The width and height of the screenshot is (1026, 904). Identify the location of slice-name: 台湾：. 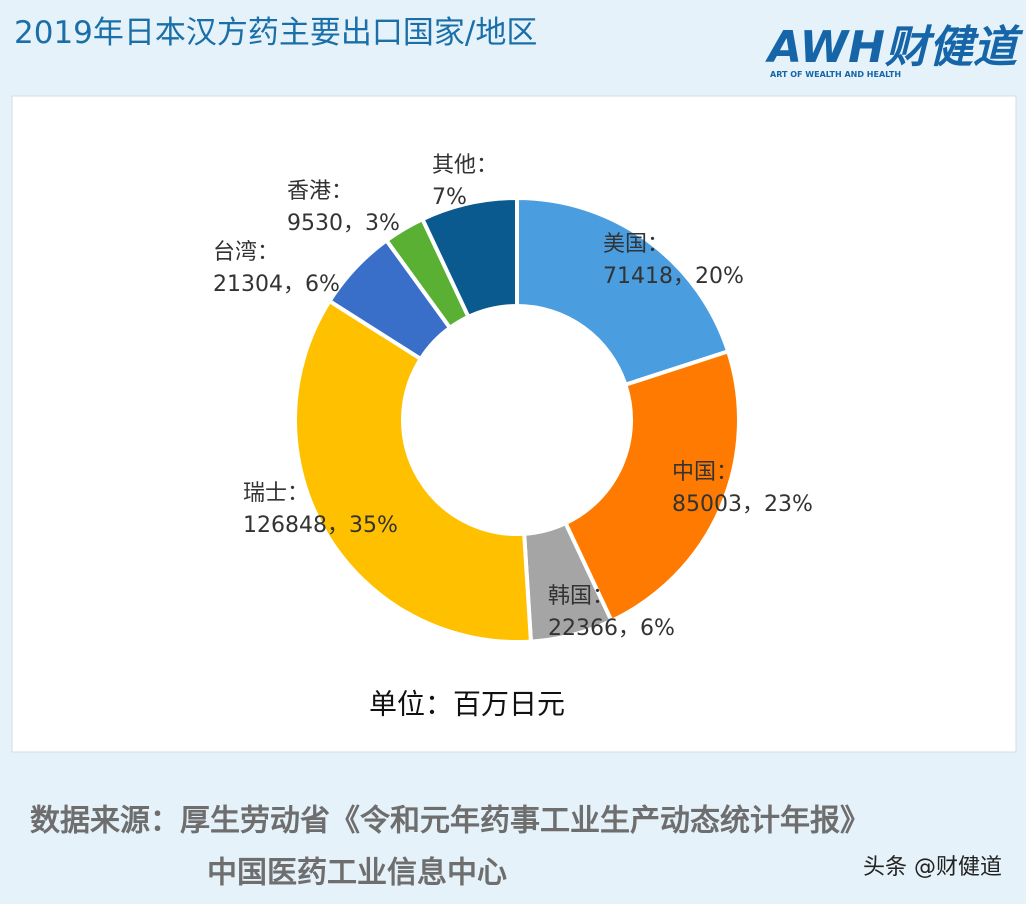
(246, 252).